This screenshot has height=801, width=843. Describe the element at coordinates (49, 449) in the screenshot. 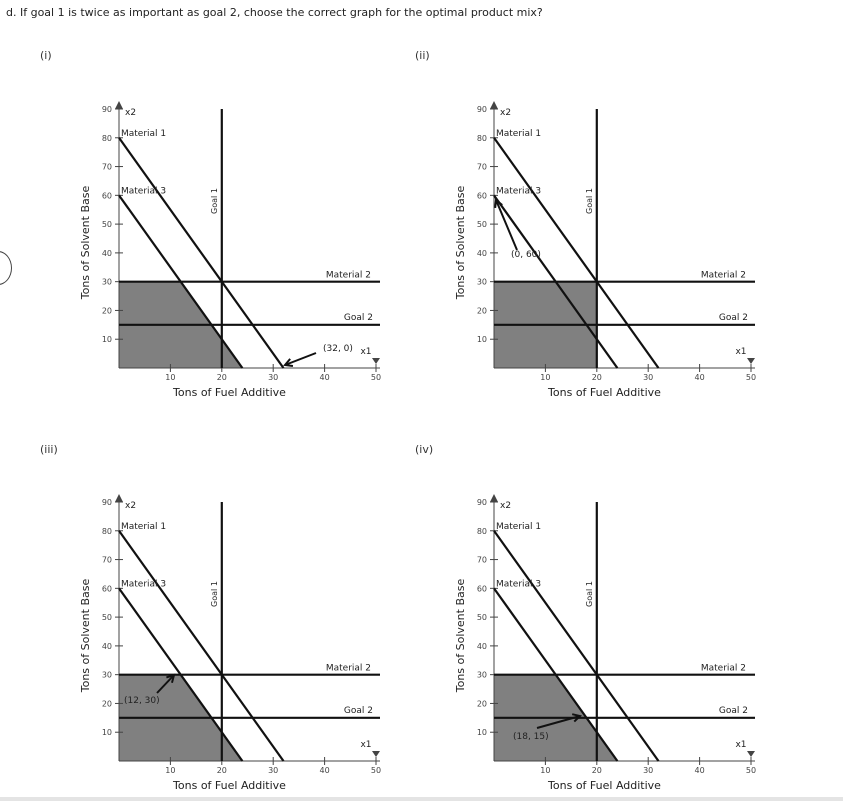

I see `option-label-iii: (iii)` at that location.